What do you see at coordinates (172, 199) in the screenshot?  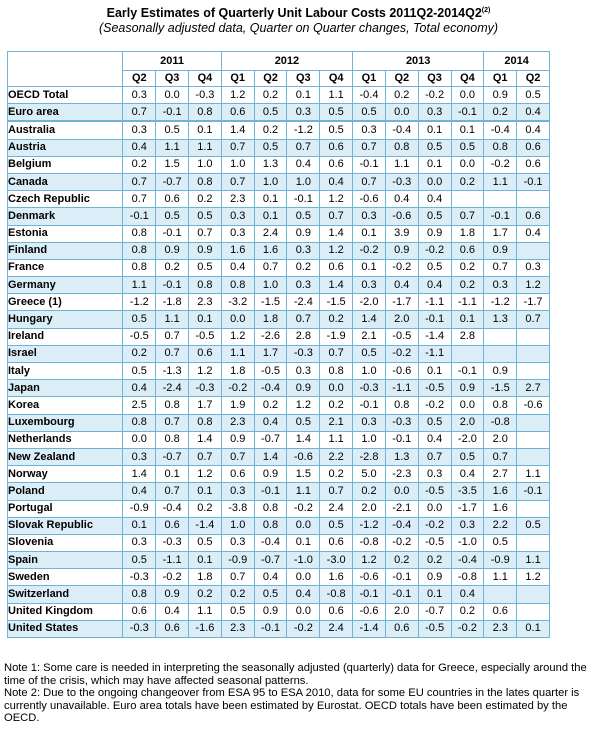 I see `value-cell: 0.6` at bounding box center [172, 199].